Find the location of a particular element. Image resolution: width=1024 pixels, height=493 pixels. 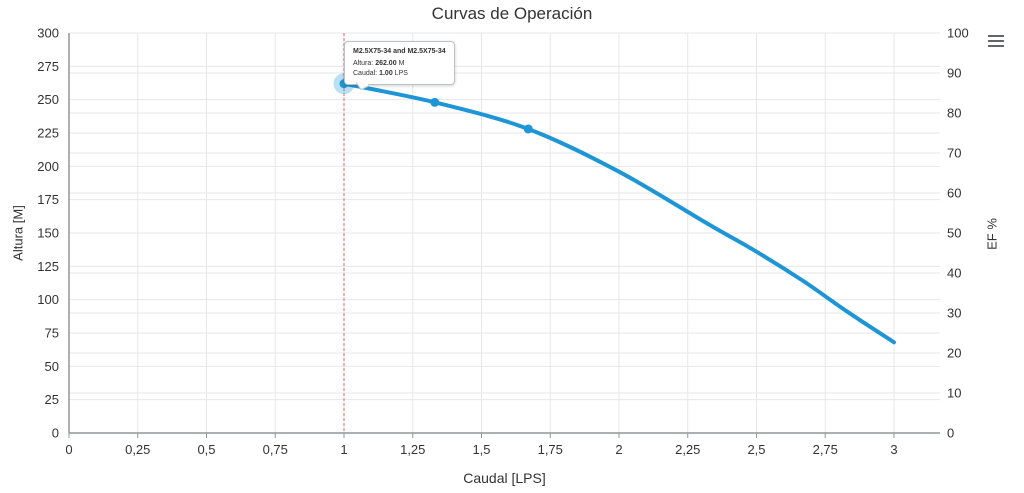

y-right-tick-label: 10 is located at coordinates (954, 393).